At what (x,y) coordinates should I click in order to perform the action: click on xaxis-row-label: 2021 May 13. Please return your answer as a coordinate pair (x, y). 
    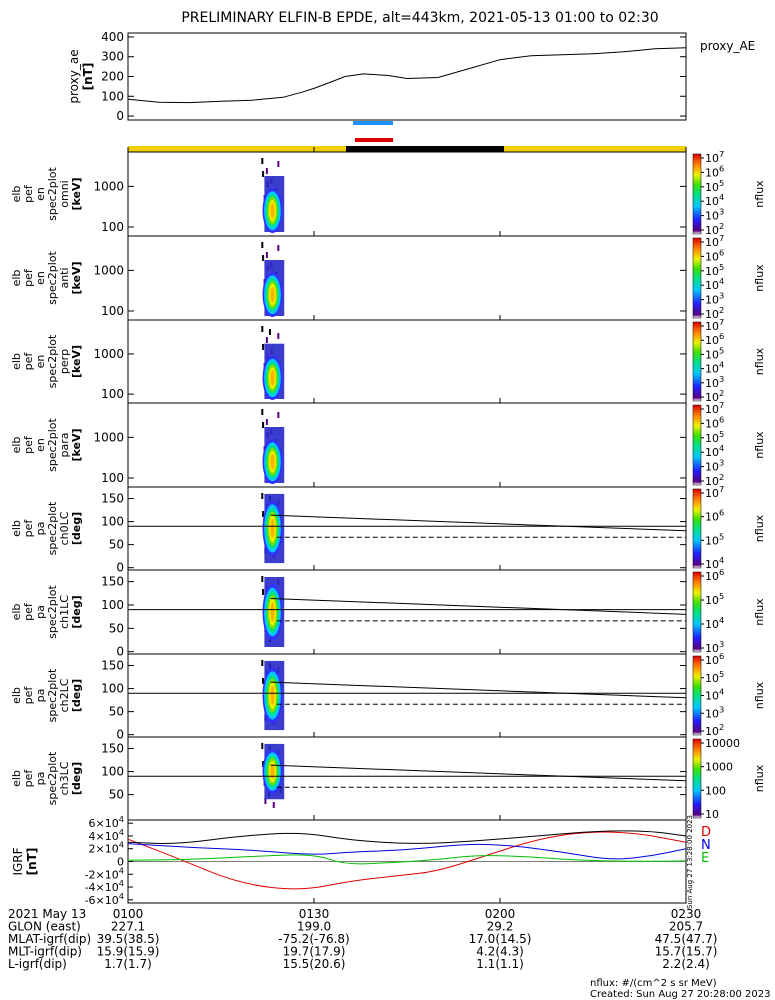
    Looking at the image, I should click on (47, 914).